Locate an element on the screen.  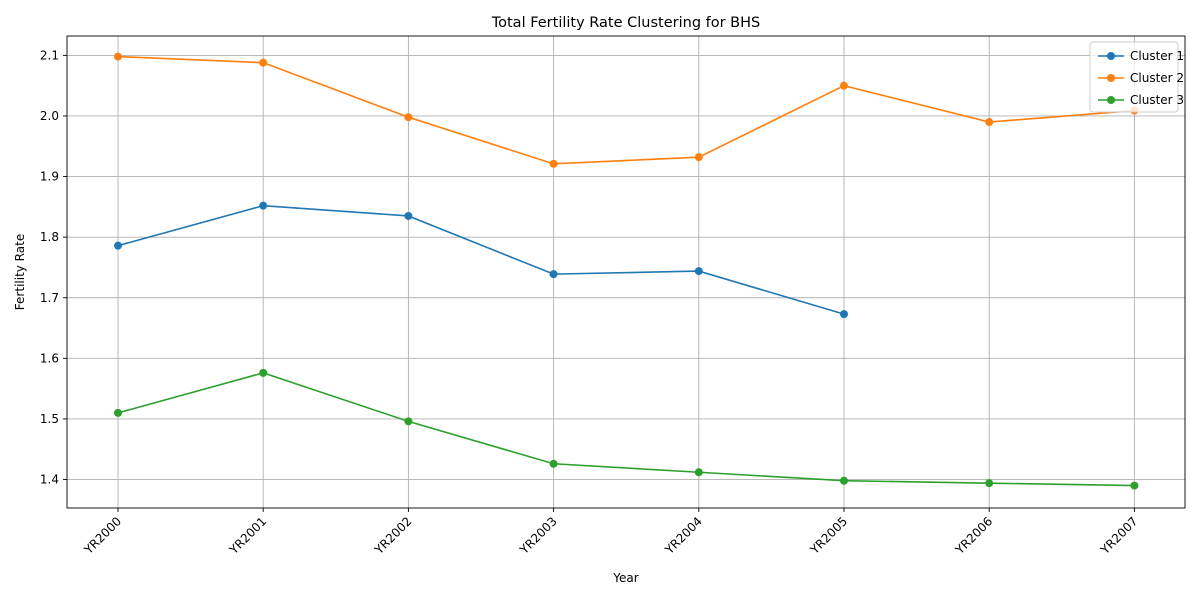
legend: Cluster 1 Cluster 2 Cluster 3 is located at coordinates (1136, 77).